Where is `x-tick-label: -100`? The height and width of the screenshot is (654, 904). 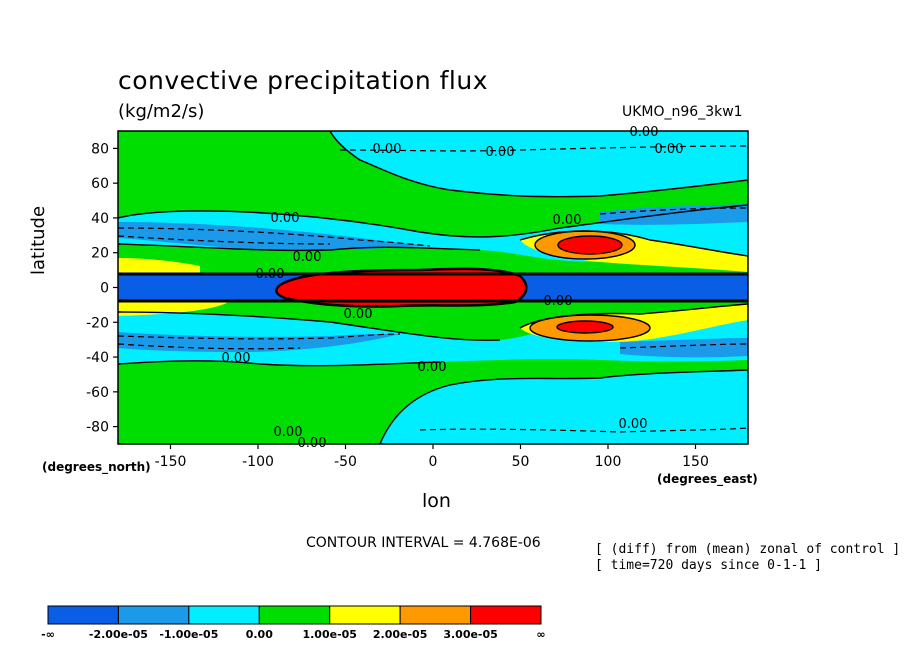 x-tick-label: -100 is located at coordinates (258, 462).